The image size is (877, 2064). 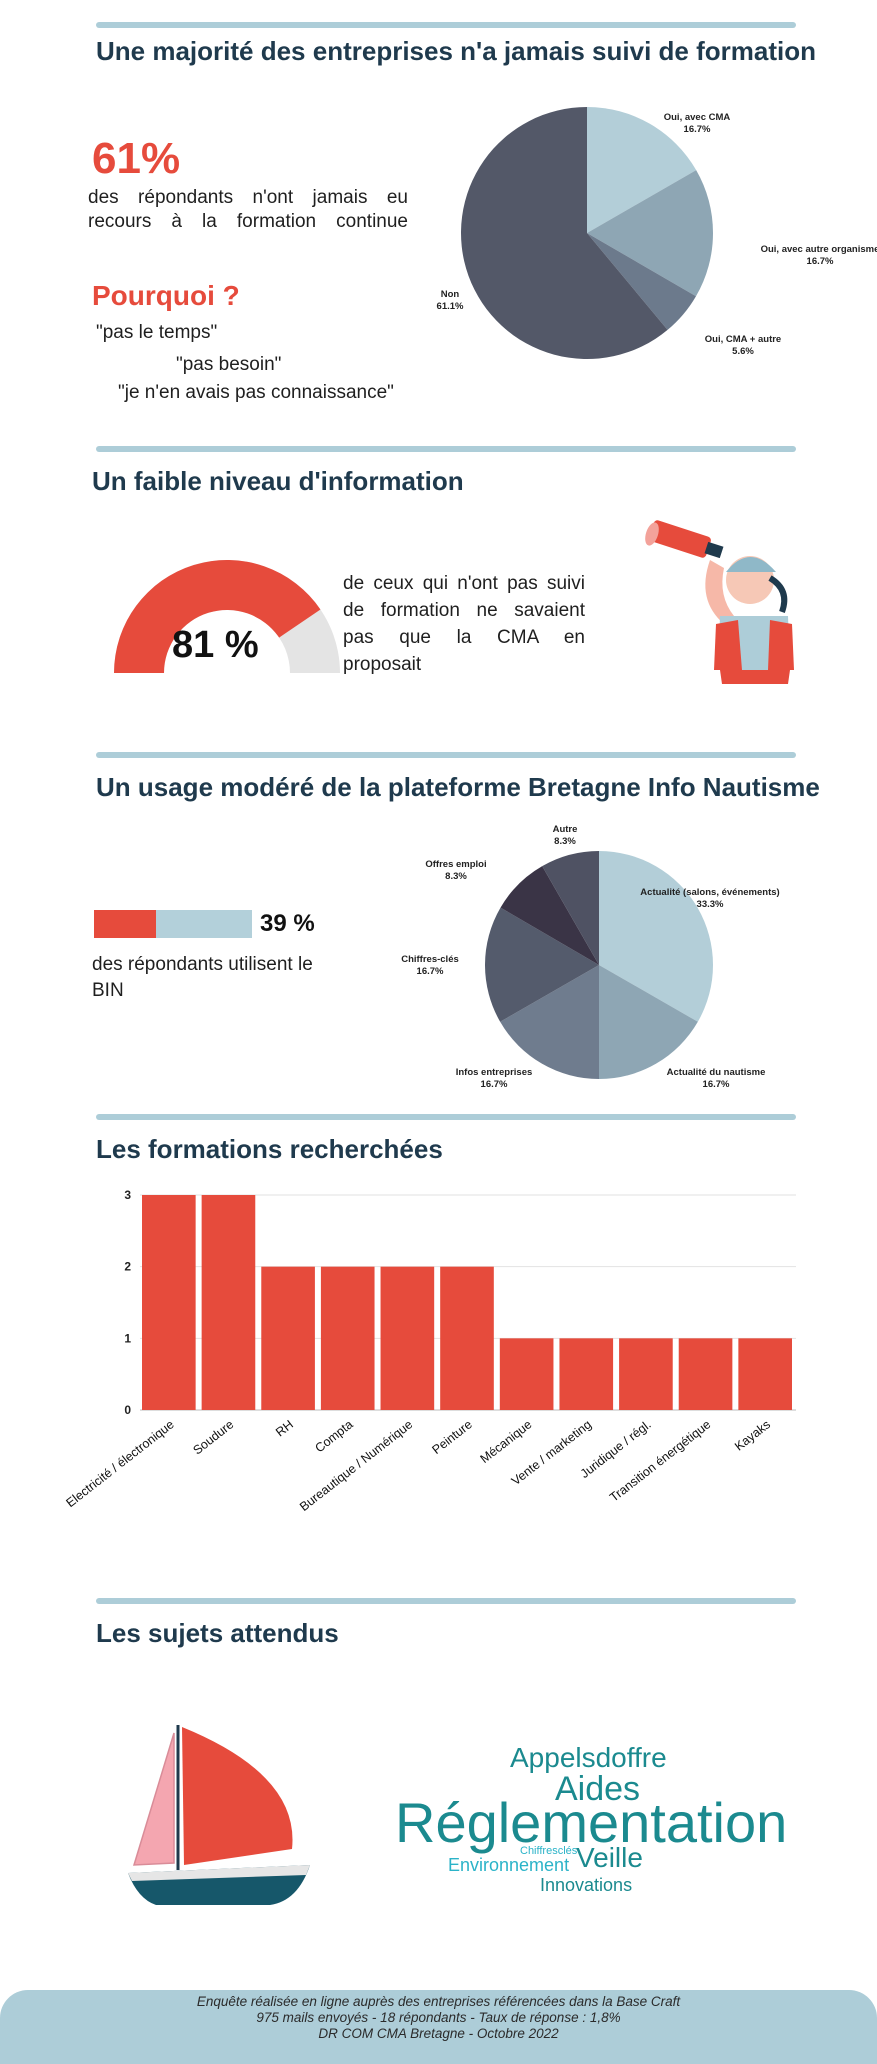 I want to click on pie-value-actualite-salons-evenements: 33.3%, so click(x=710, y=904).